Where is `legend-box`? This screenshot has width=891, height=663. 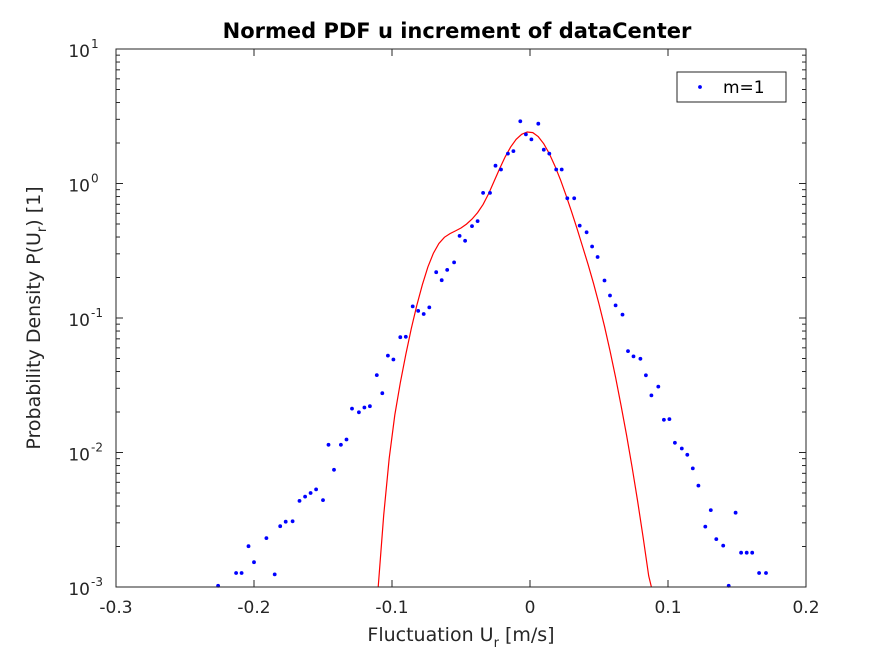
legend-box is located at coordinates (731, 87).